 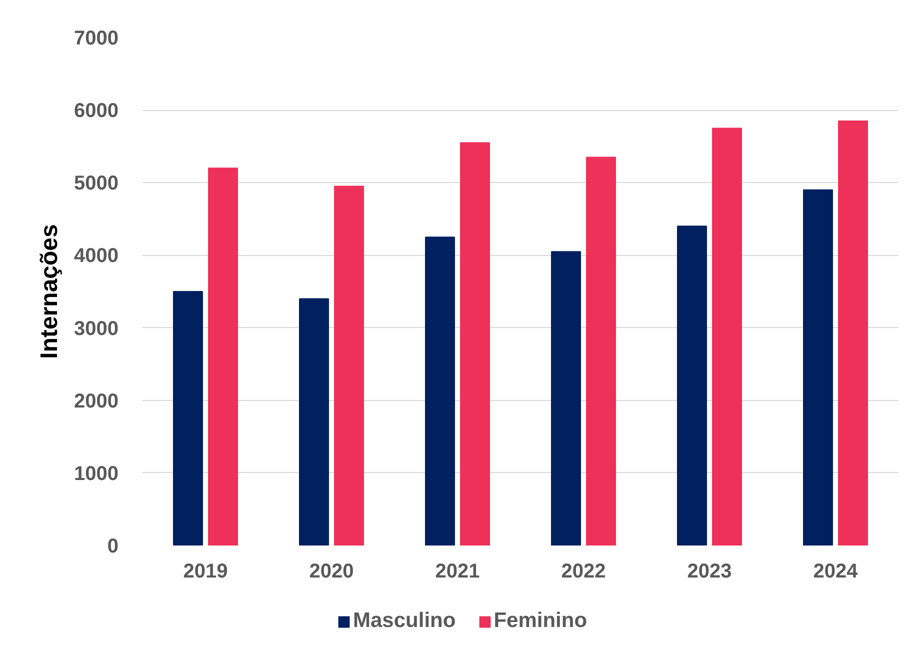 I want to click on y-tick-label: 1000, so click(x=96, y=473).